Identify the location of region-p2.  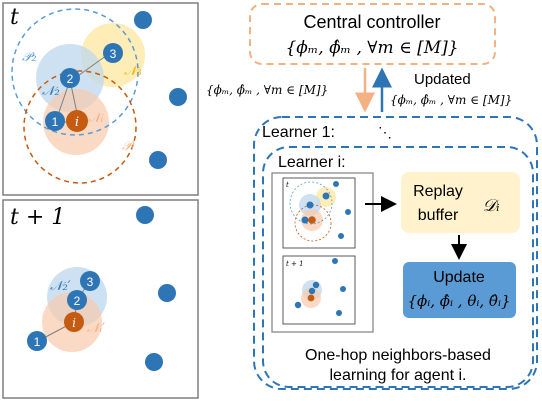
(75, 72).